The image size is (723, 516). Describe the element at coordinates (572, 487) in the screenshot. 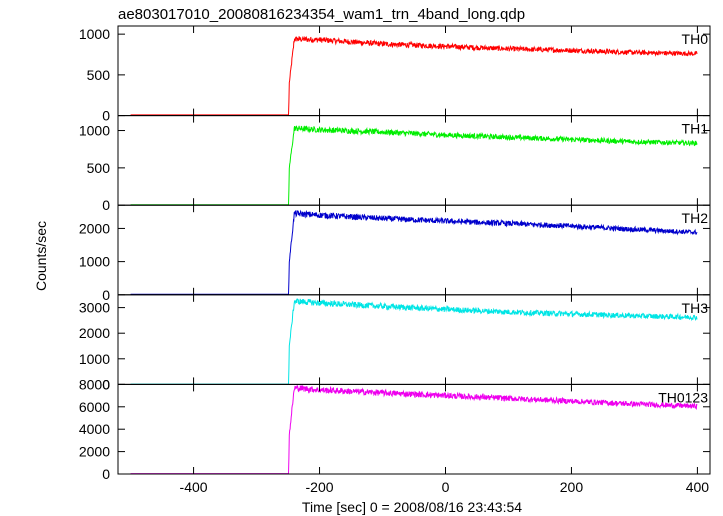

I see `x-tick-label: 200` at that location.